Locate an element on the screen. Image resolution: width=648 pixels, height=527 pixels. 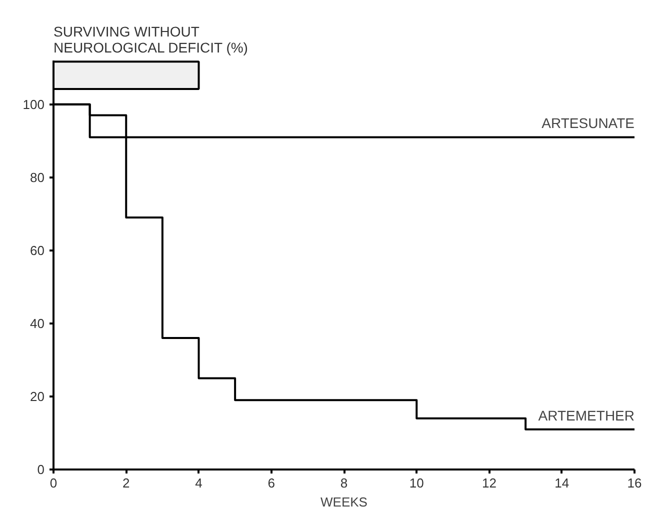
x-tick-label: 14 is located at coordinates (562, 483).